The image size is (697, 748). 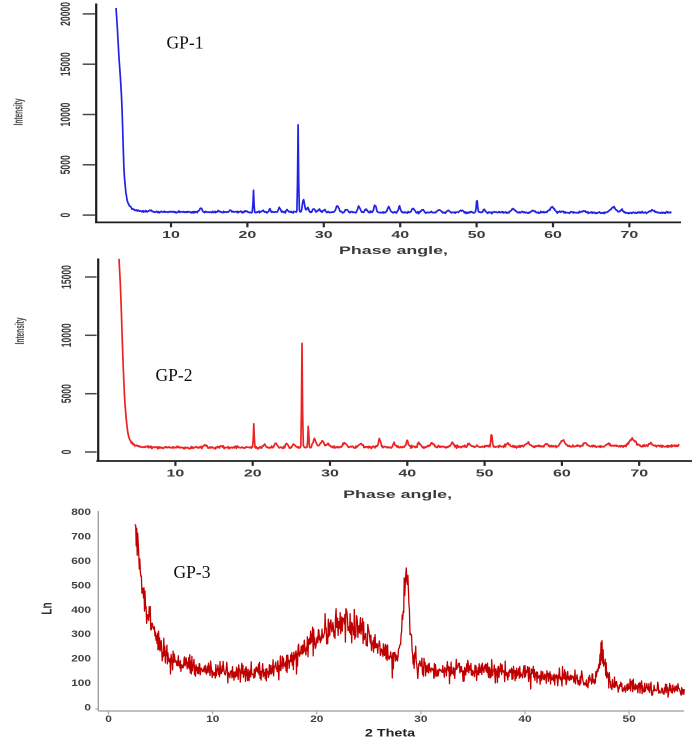 What do you see at coordinates (81, 585) in the screenshot?
I see `svg-text: 500` at bounding box center [81, 585].